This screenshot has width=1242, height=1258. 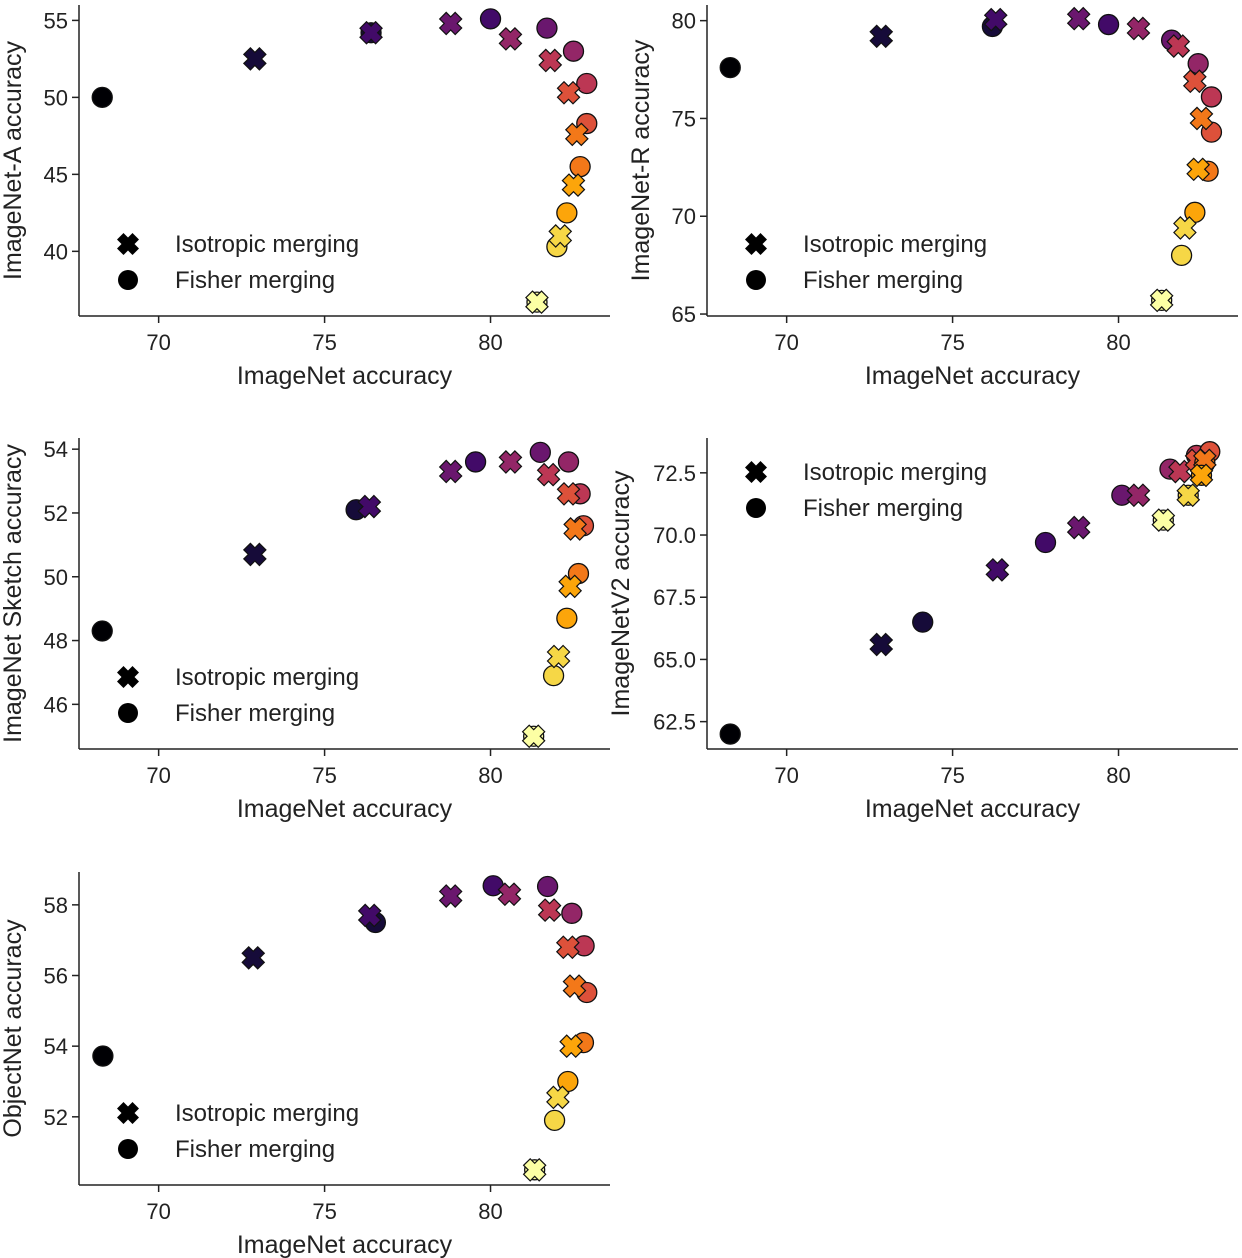 I want to click on y-tick-label: 48, so click(x=56, y=641).